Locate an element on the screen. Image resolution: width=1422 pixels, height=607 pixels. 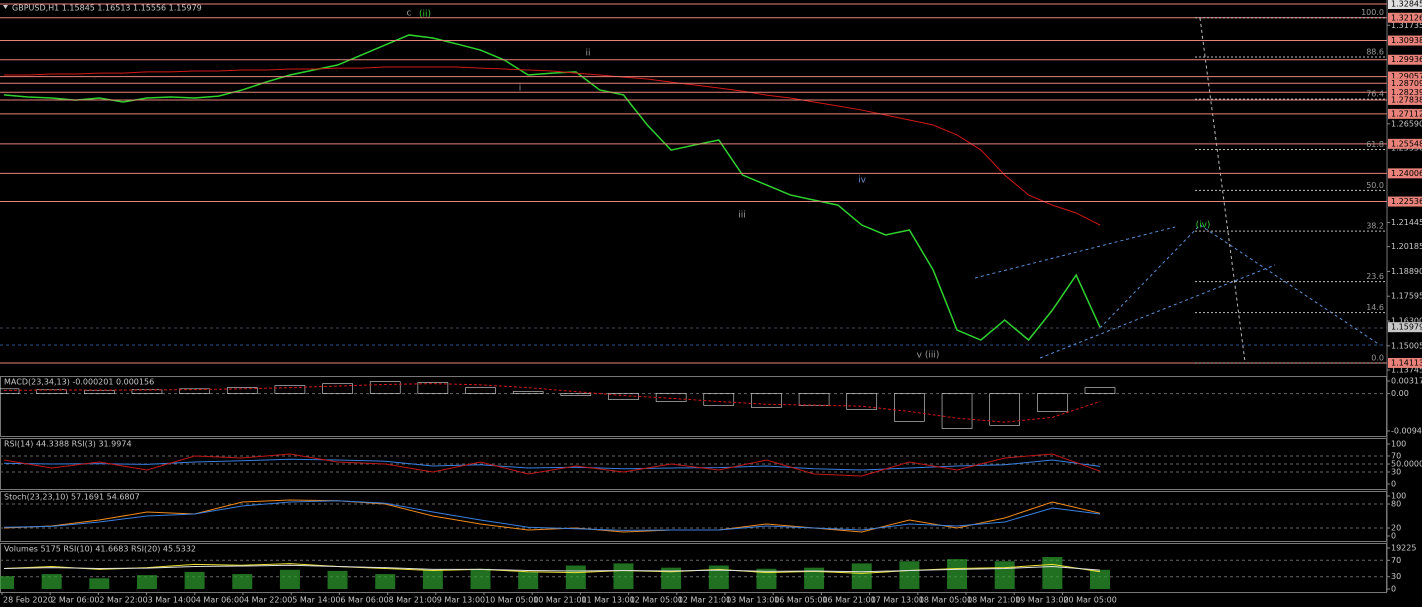
current-price-box is located at coordinates (1405, 327).